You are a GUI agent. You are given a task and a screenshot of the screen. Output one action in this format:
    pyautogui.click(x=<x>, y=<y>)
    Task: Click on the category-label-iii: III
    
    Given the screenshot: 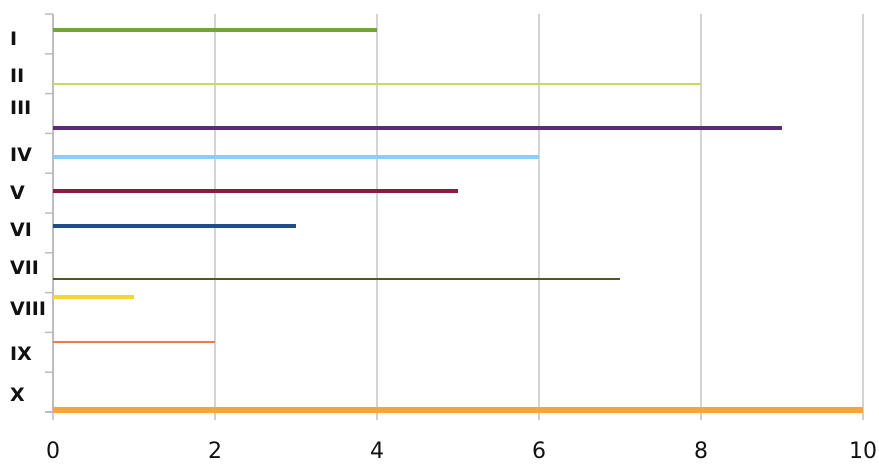 What is the action you would take?
    pyautogui.click(x=20, y=108)
    